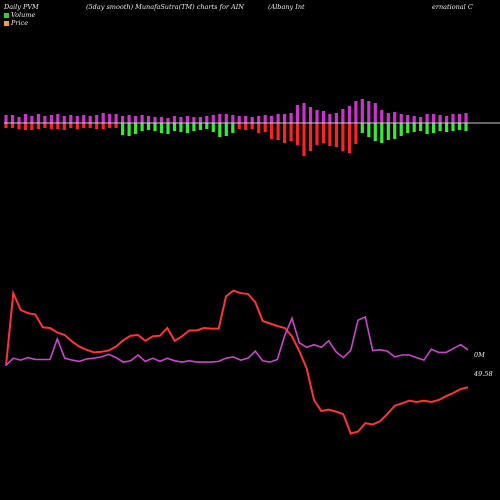 The image size is (500, 500). What do you see at coordinates (16, 23) in the screenshot?
I see `legend-price: Price` at bounding box center [16, 23].